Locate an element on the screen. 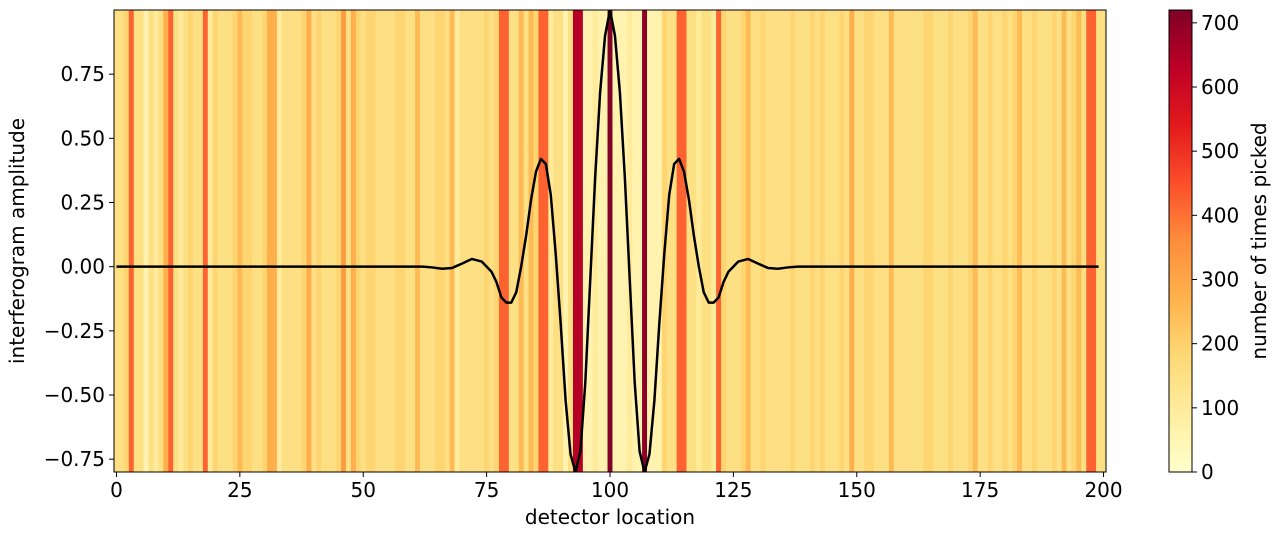 This screenshot has width=1278, height=537. colorbar-label: number of times picked is located at coordinates (1259, 240).